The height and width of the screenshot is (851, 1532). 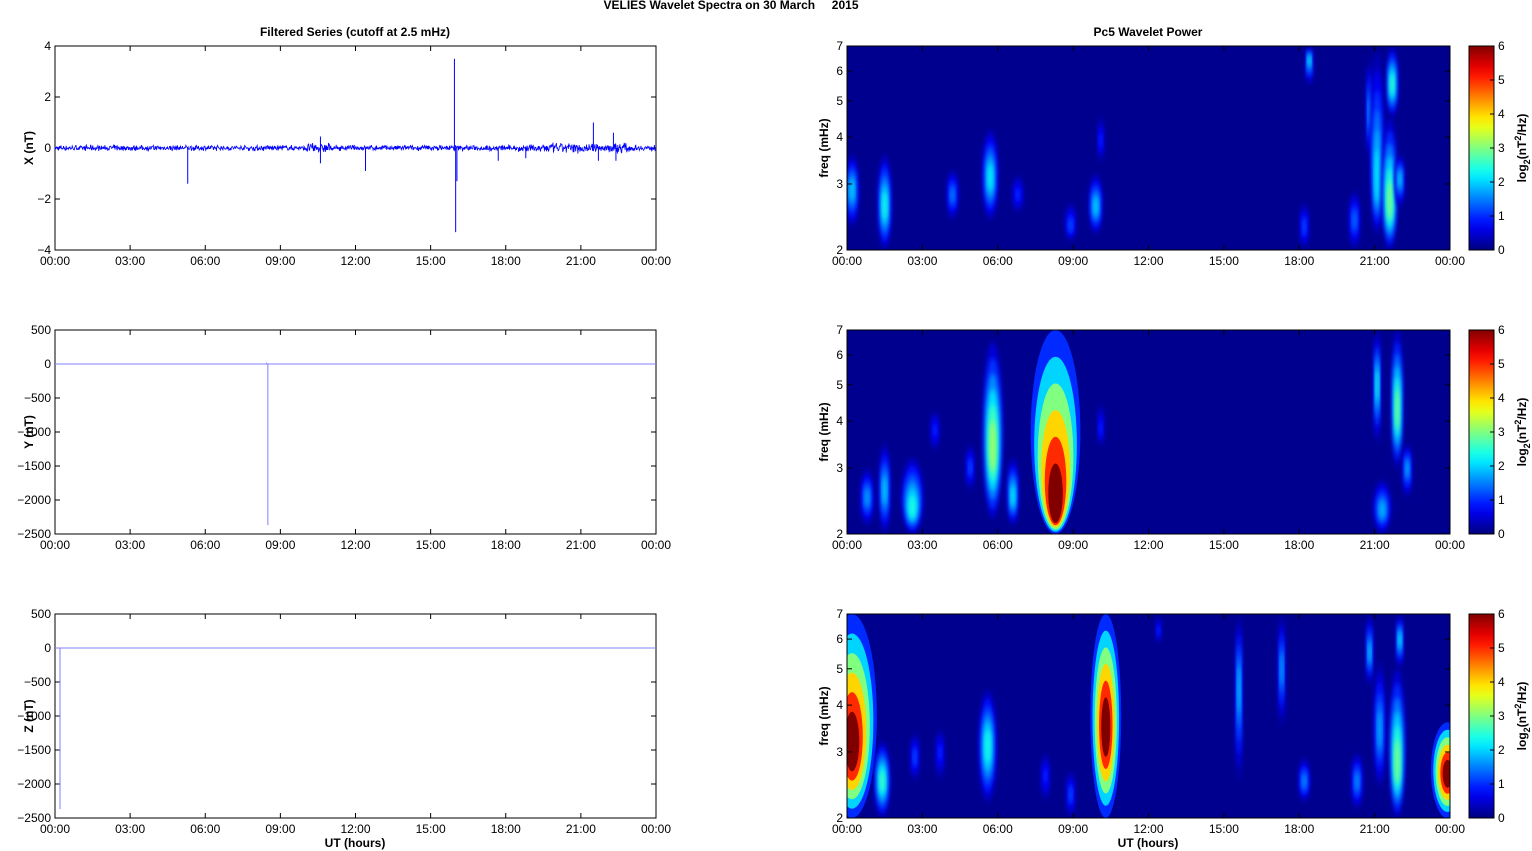 What do you see at coordinates (355, 843) in the screenshot?
I see `left-xlabel: UT (hours)` at bounding box center [355, 843].